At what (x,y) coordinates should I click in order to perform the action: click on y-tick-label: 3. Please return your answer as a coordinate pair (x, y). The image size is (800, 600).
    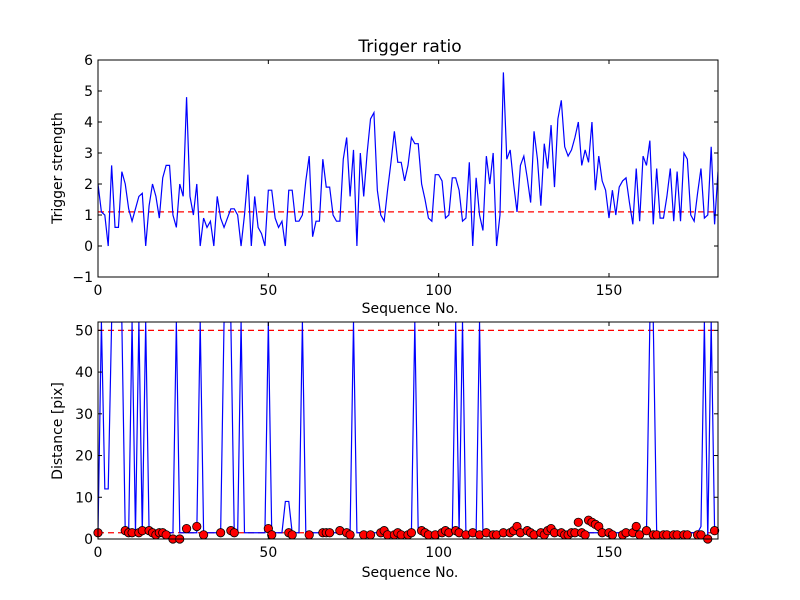
    Looking at the image, I should click on (88, 154).